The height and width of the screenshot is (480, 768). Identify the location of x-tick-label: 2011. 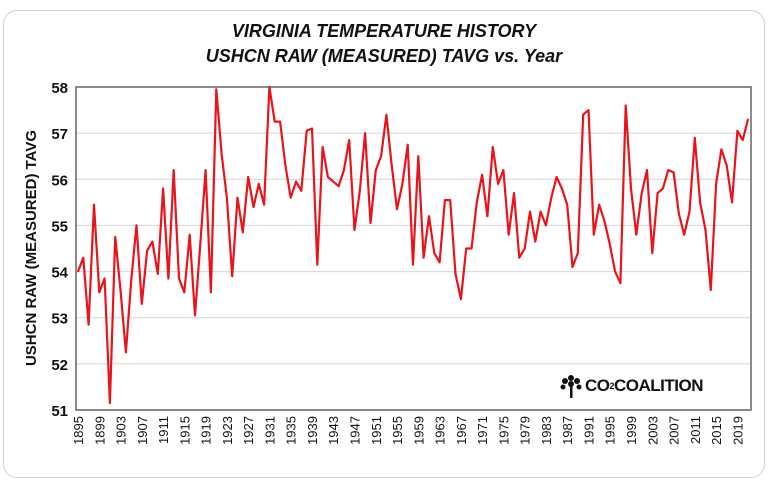
(695, 430).